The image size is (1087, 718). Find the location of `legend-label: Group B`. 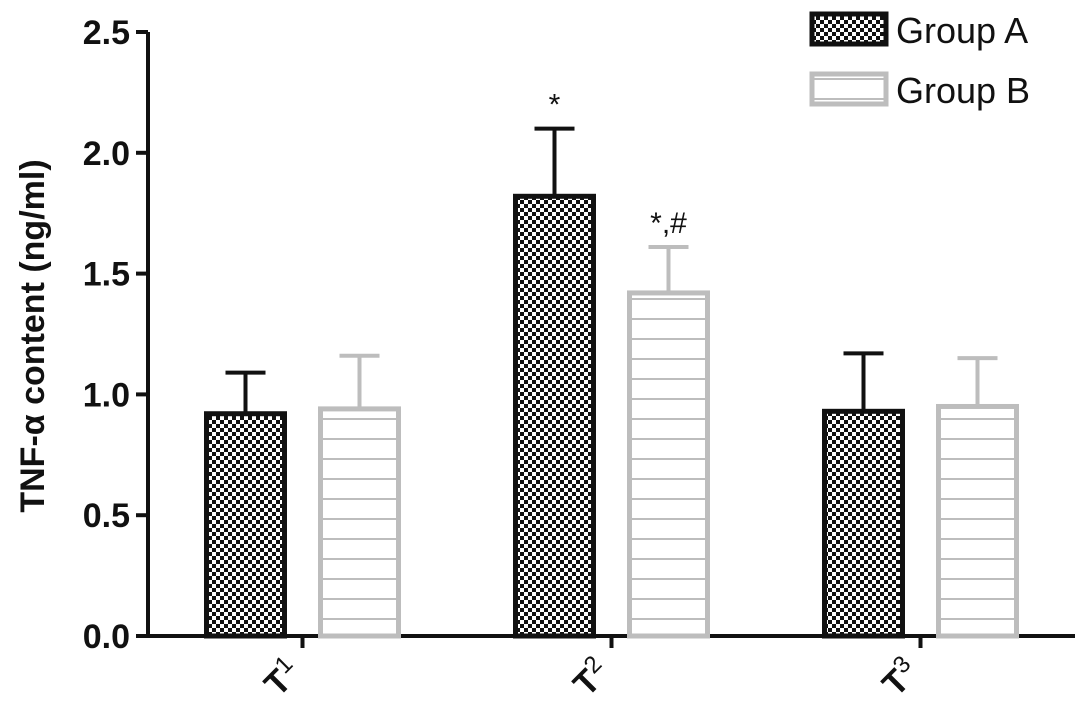

legend-label: Group B is located at coordinates (963, 90).